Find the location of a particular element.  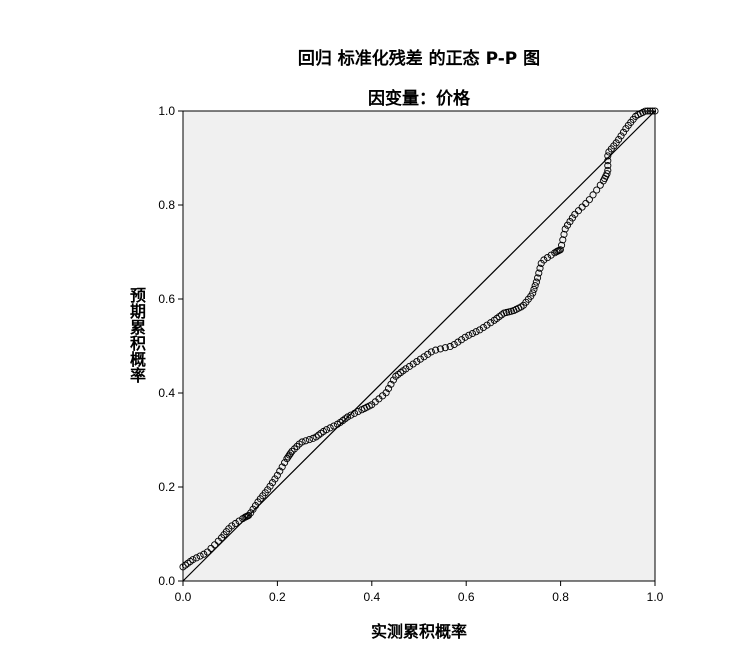

chart-title: 回归 标准化残差 的正态 P-P 图 is located at coordinates (419, 59).